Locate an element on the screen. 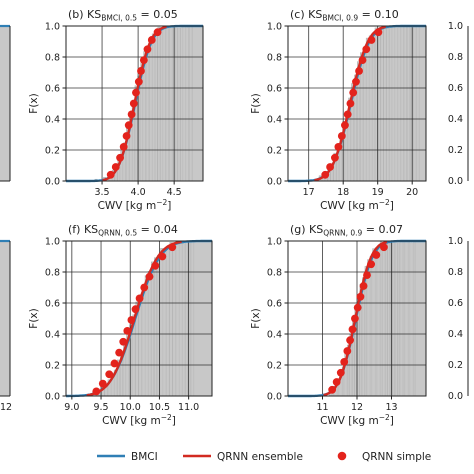 This screenshot has height=474, width=474. panel-c-xlabel: CWV [kg m−2] is located at coordinates (357, 205).